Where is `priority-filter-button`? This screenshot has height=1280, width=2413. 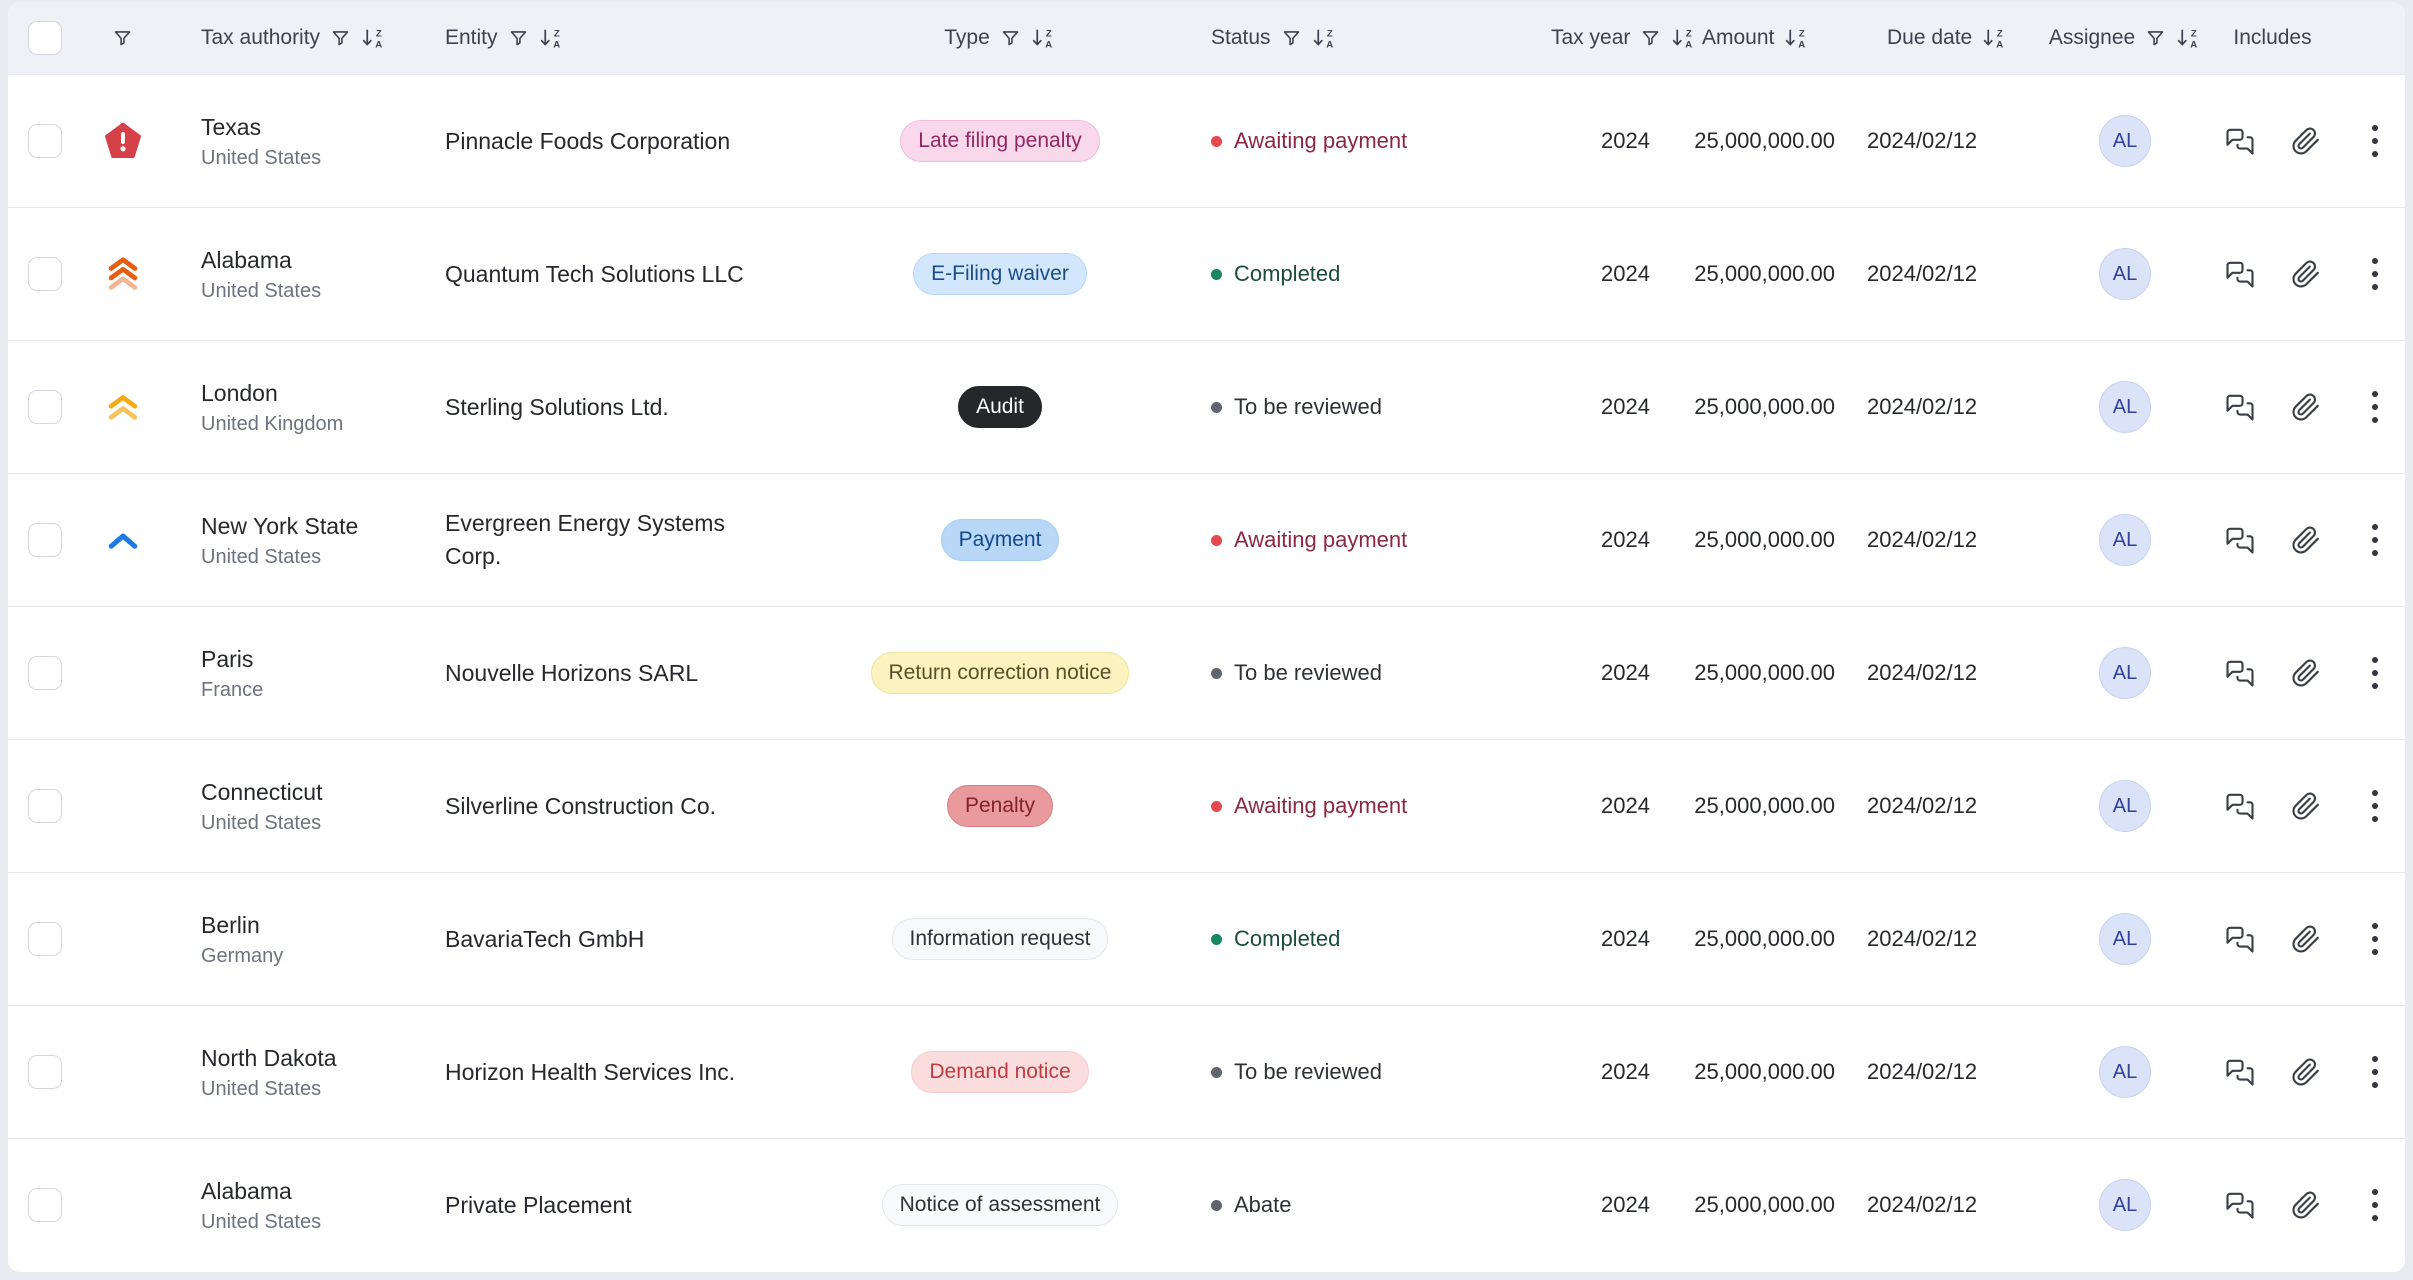
priority-filter-button is located at coordinates (122, 38).